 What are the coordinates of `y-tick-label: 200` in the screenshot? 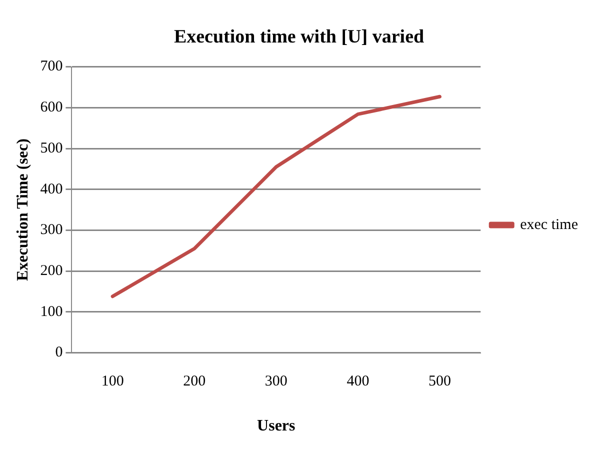 It's located at (51, 271).